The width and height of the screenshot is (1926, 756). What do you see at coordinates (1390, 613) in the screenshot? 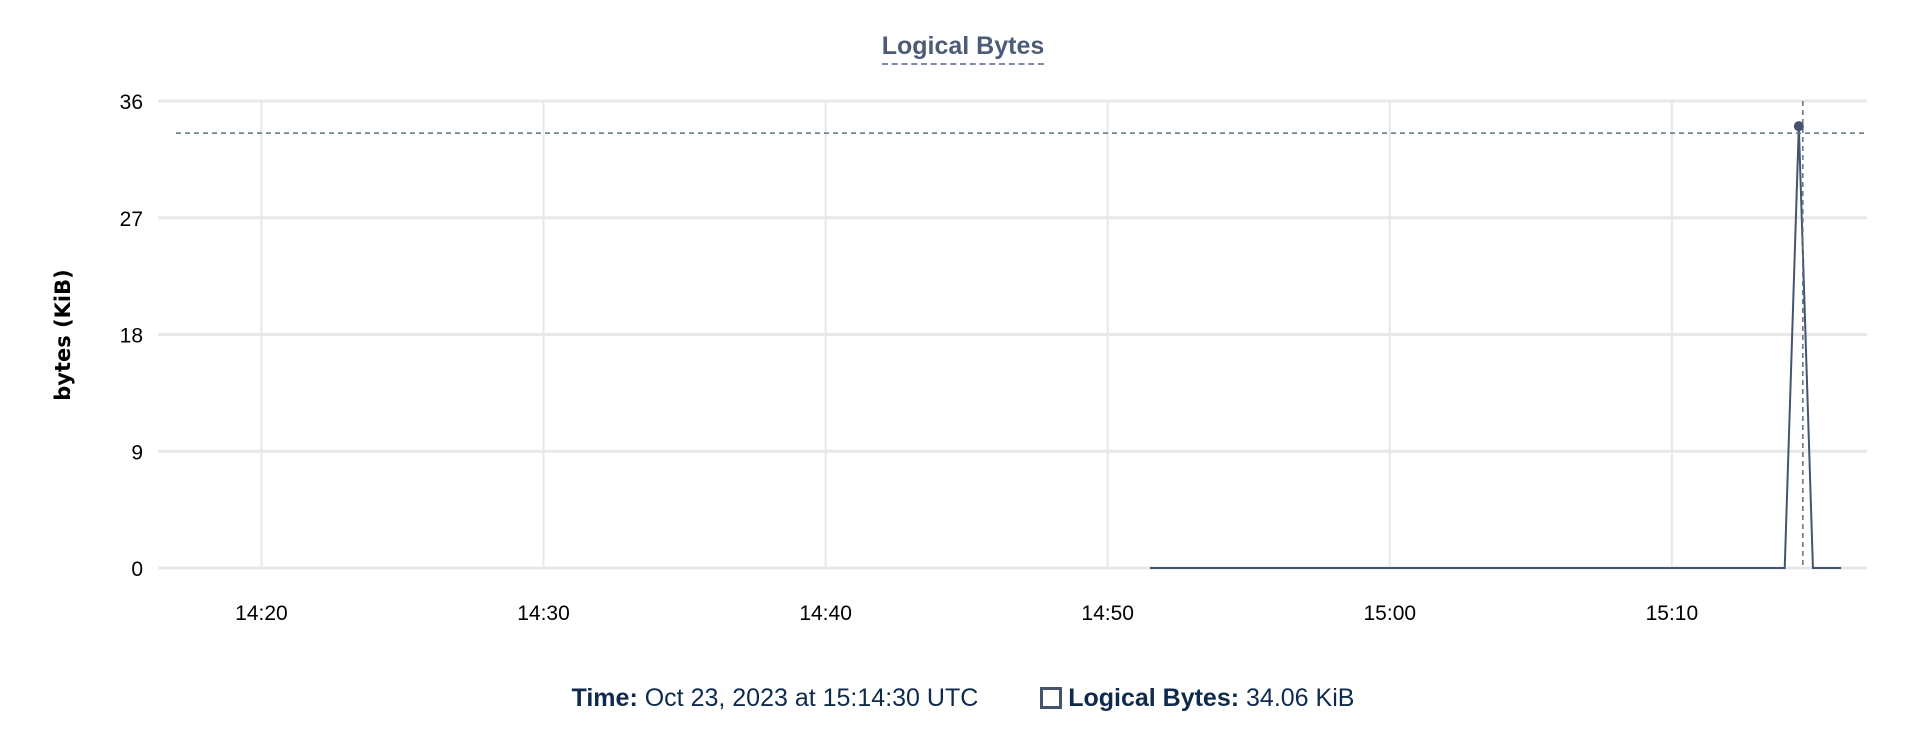
I see `x-tick-label: 15:00` at bounding box center [1390, 613].